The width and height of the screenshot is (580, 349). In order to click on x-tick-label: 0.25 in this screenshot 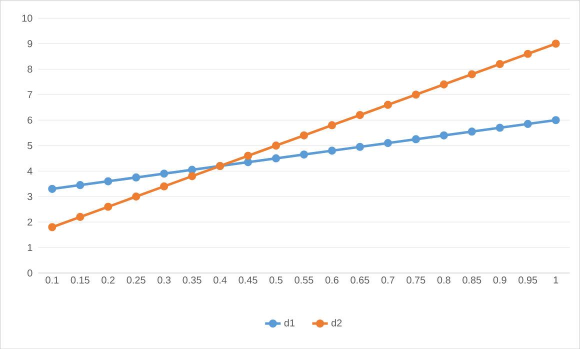, I will do `click(136, 280)`.